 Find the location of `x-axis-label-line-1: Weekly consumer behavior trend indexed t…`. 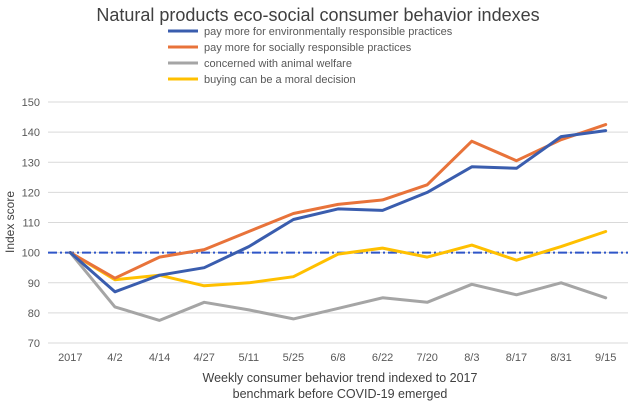

x-axis-label-line-1: Weekly consumer behavior trend indexed t… is located at coordinates (340, 378).